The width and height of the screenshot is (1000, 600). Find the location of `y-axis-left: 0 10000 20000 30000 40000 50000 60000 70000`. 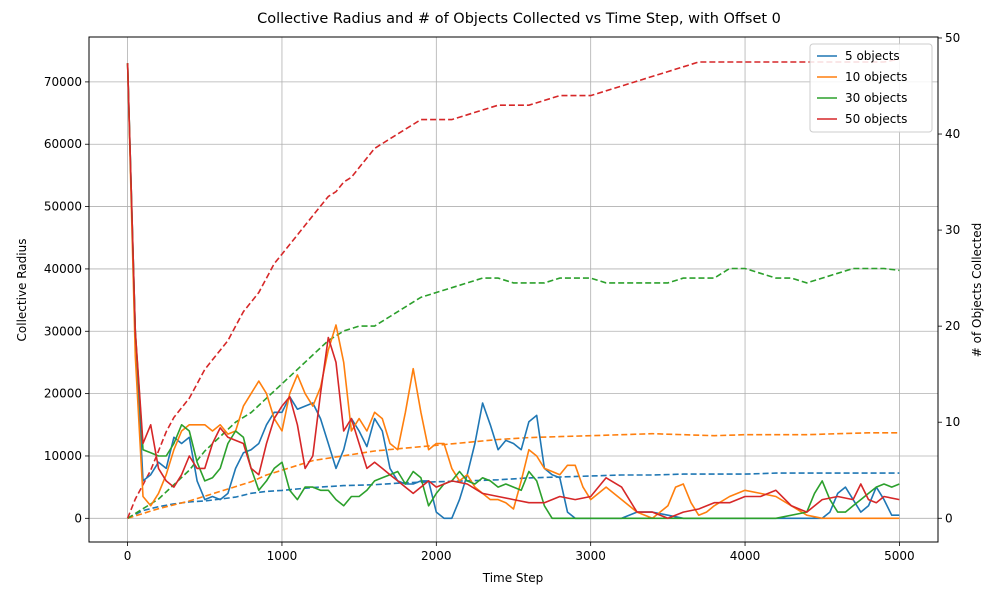

y-axis-left: 0 10000 20000 30000 40000 50000 60000 70000 is located at coordinates (66, 300).